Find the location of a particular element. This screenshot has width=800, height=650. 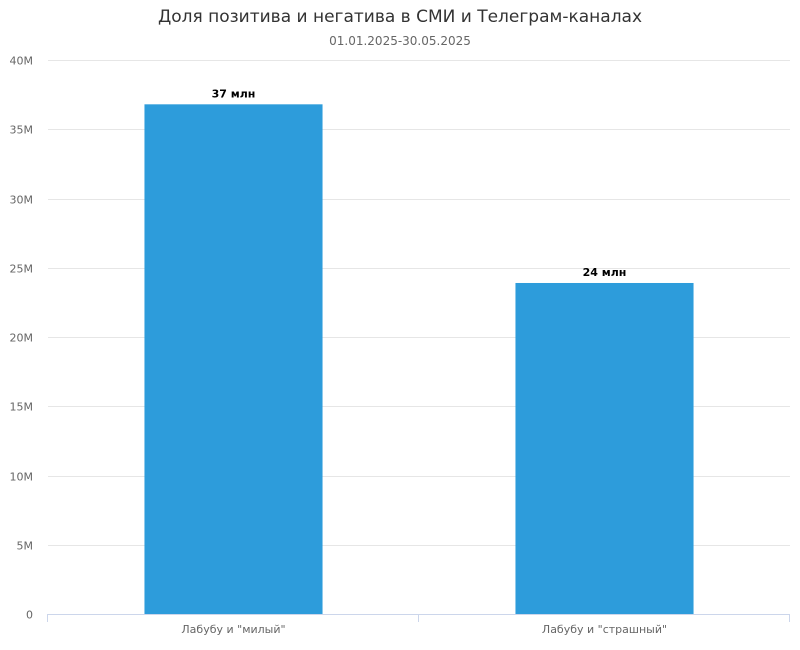

x-category-label: Лабубу и "страшный" is located at coordinates (604, 629).